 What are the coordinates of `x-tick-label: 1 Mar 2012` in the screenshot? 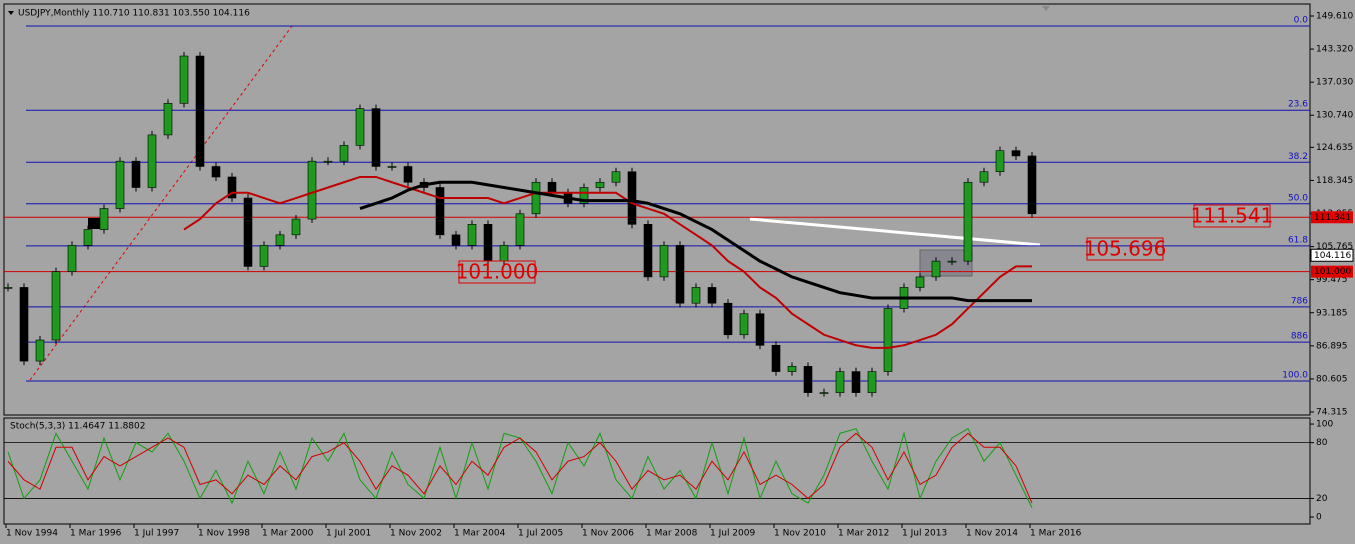 It's located at (863, 534).